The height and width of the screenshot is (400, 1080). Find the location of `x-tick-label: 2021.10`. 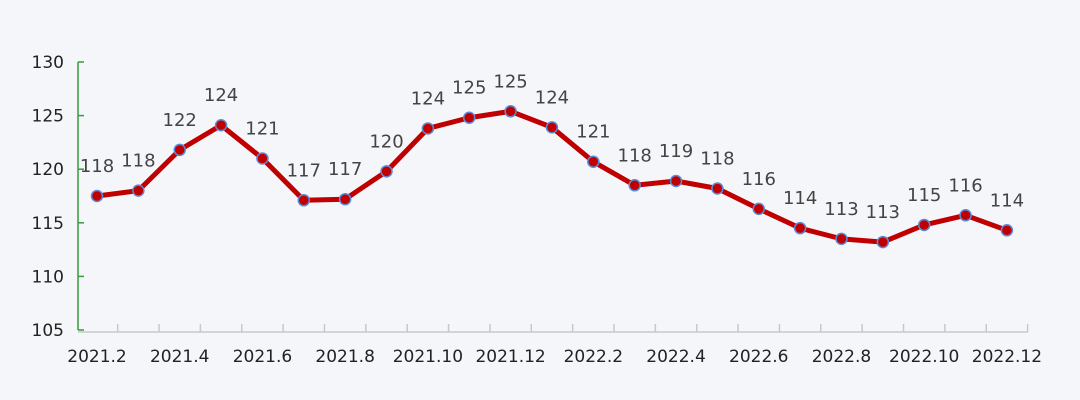

x-tick-label: 2021.10 is located at coordinates (428, 357).